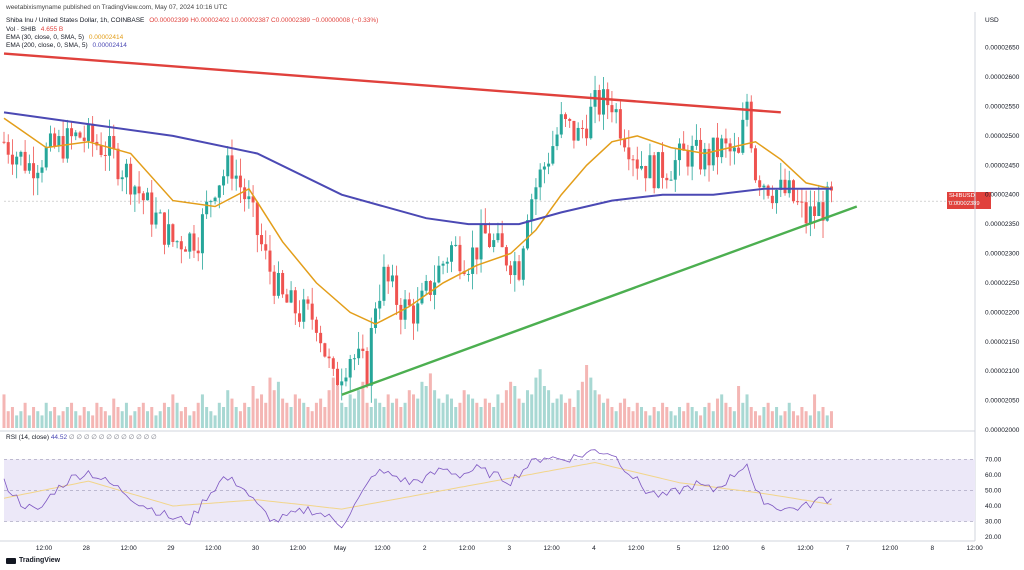 The image size is (1024, 570). What do you see at coordinates (993, 498) in the screenshot?
I see `rsi-axis: 70.00 60.00 50.00 40.00 30.00 20.00` at bounding box center [993, 498].